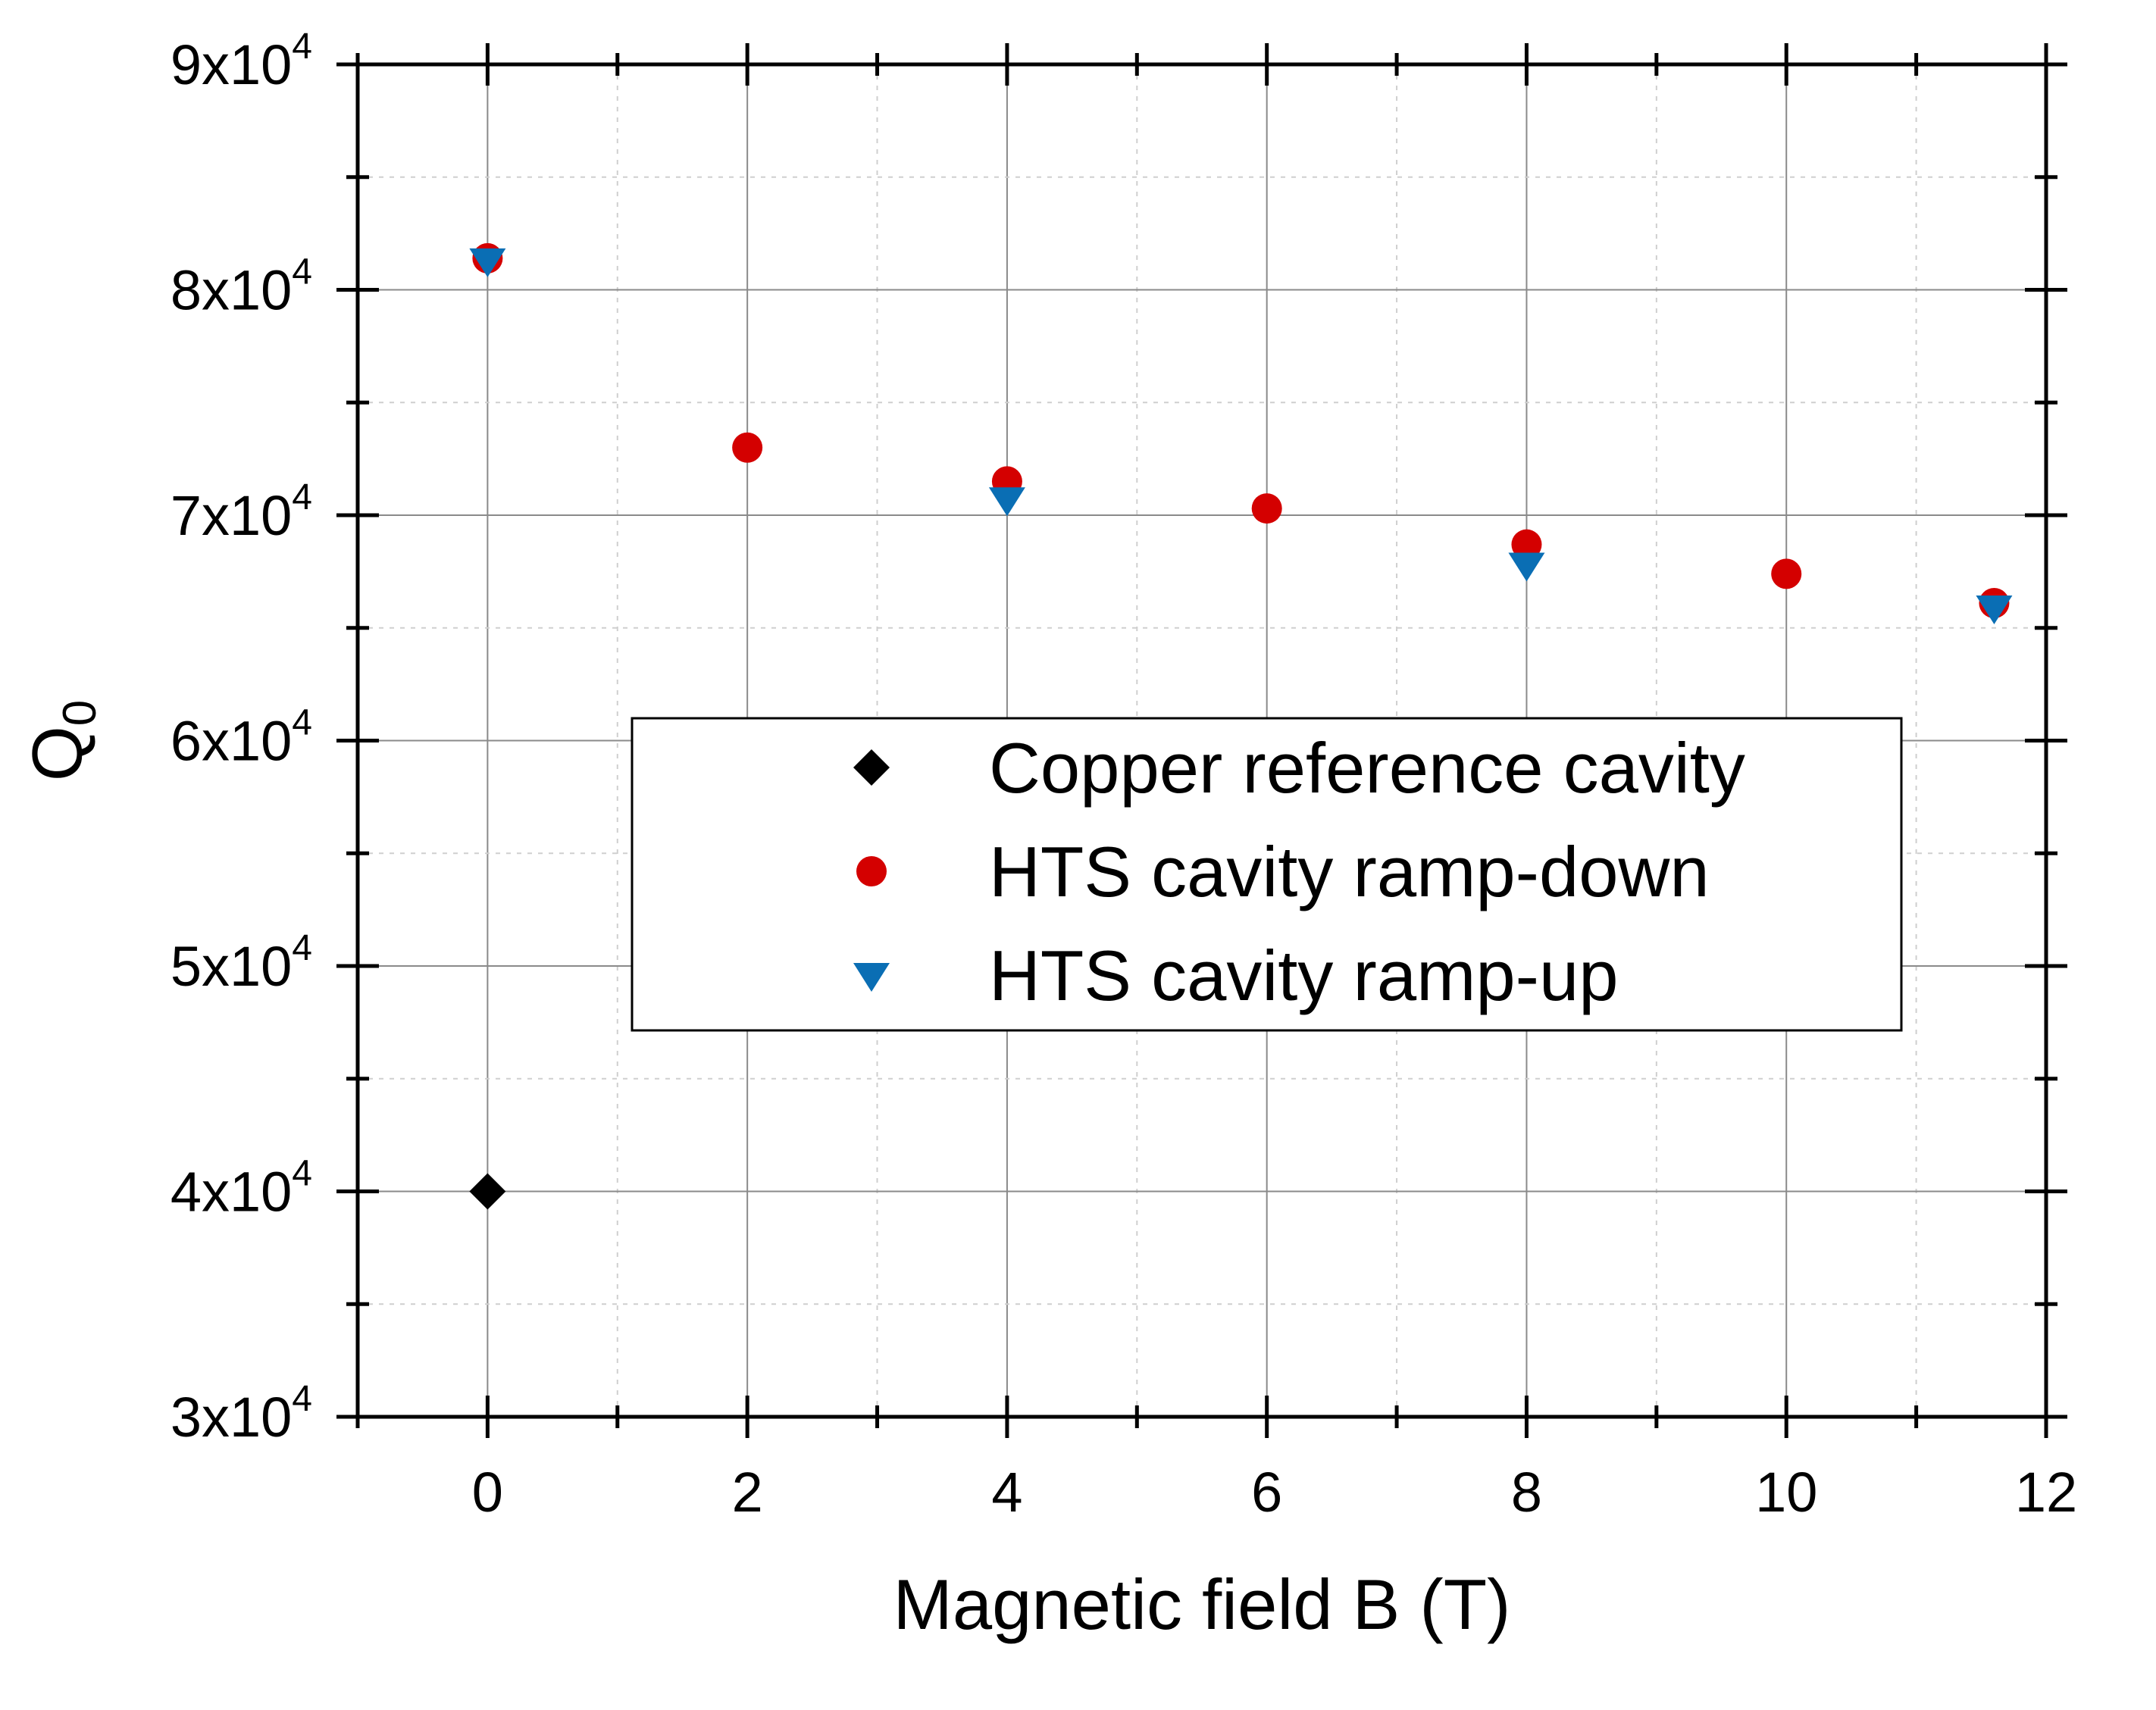 This screenshot has height=1710, width=2156. What do you see at coordinates (1266, 1492) in the screenshot?
I see `x-tick-label: 6` at bounding box center [1266, 1492].